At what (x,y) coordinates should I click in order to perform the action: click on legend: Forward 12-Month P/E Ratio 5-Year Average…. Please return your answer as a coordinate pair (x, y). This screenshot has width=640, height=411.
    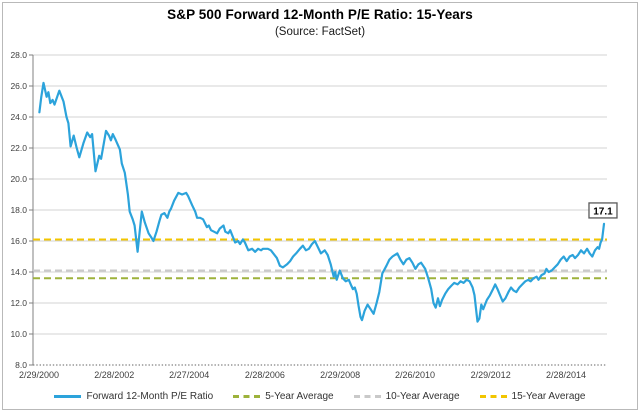
    Looking at the image, I should click on (320, 396).